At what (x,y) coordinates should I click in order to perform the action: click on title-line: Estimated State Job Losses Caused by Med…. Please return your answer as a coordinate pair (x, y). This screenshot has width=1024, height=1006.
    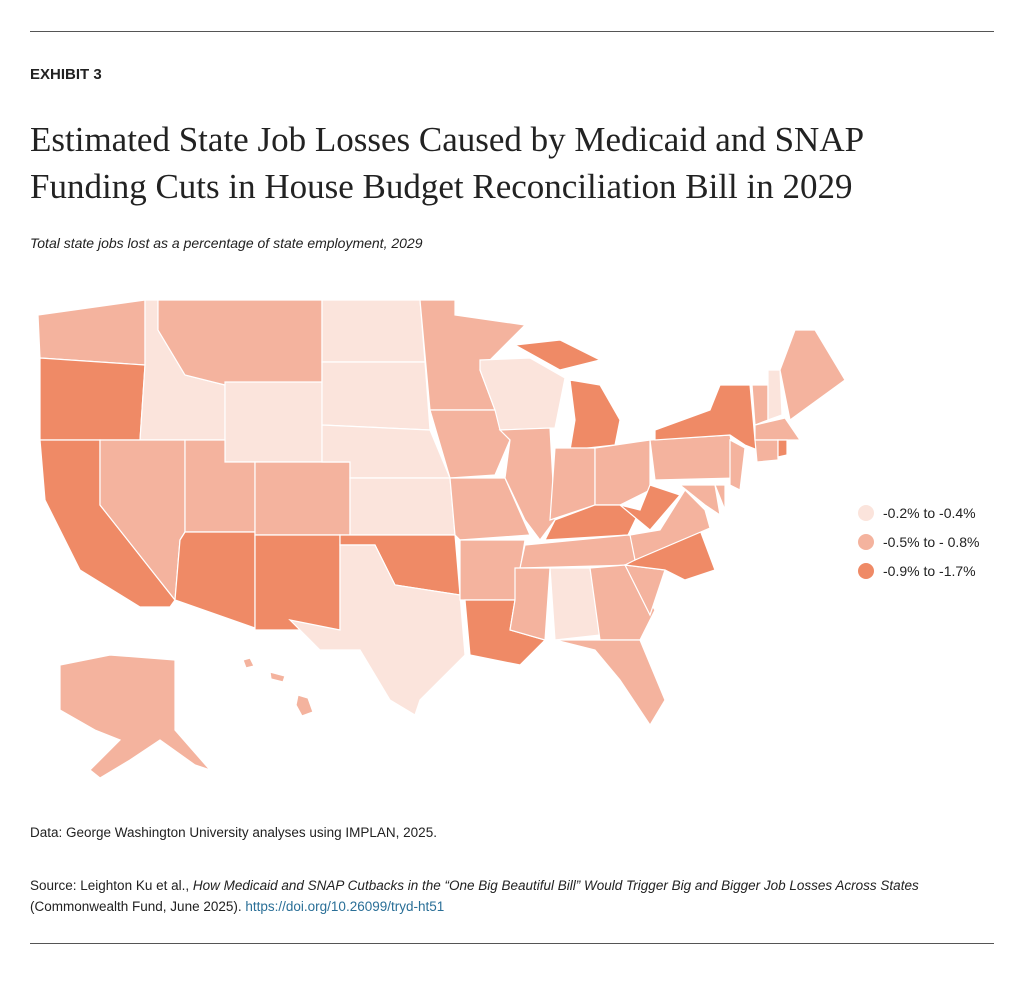
    Looking at the image, I should click on (447, 139).